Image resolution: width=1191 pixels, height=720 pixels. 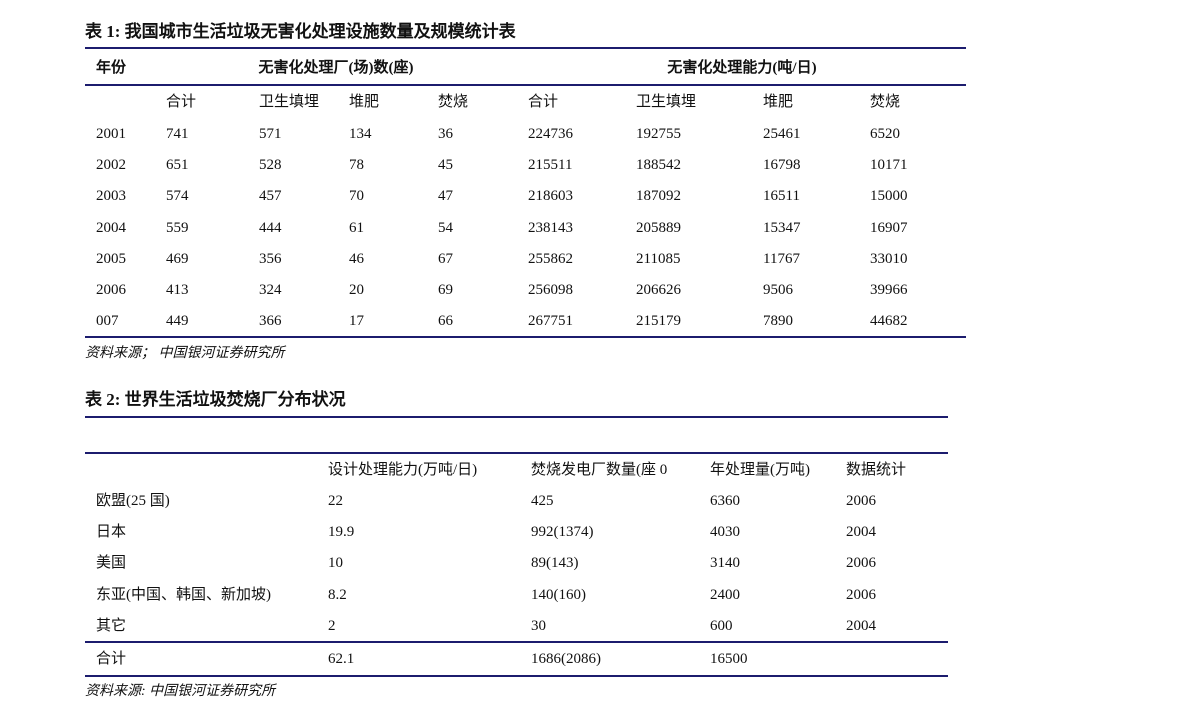 What do you see at coordinates (658, 258) in the screenshot?
I see `table-cell: 211085` at bounding box center [658, 258].